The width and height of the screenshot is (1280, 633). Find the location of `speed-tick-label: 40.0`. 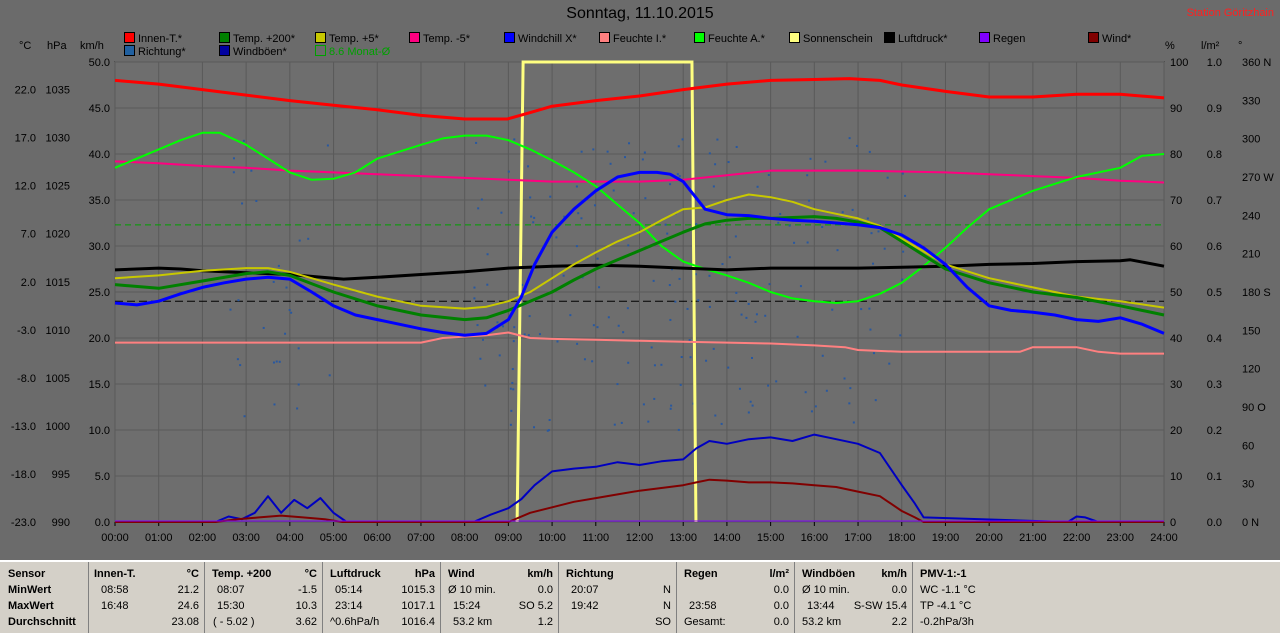

speed-tick-label: 40.0 is located at coordinates (99, 155).